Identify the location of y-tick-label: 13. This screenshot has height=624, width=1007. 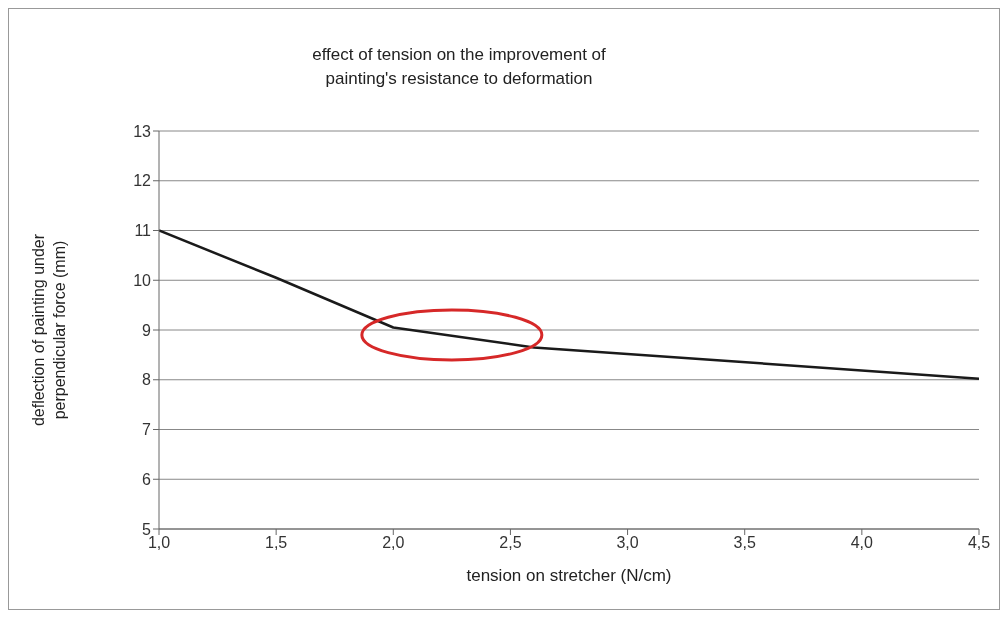
(142, 131).